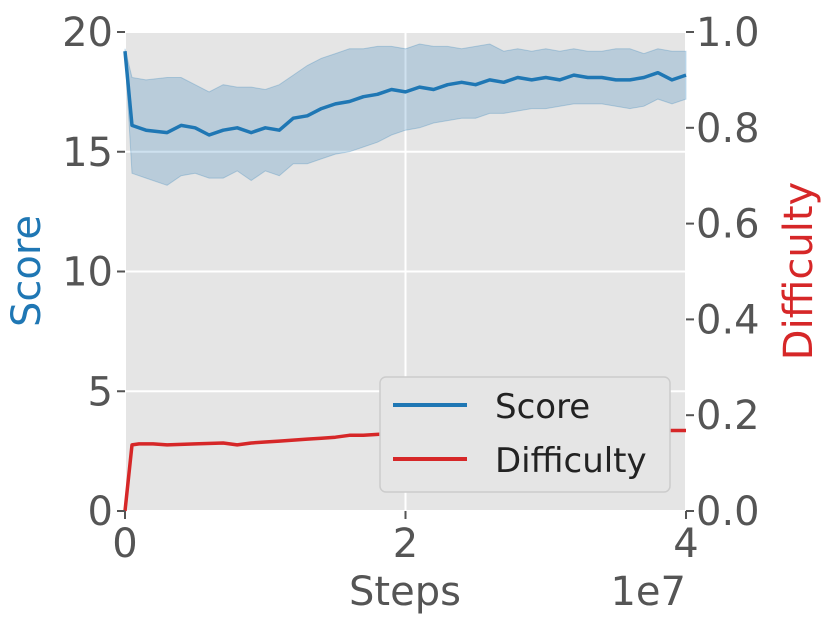 The image size is (830, 623). I want to click on y-right-axis-title: Difficulty, so click(799, 271).